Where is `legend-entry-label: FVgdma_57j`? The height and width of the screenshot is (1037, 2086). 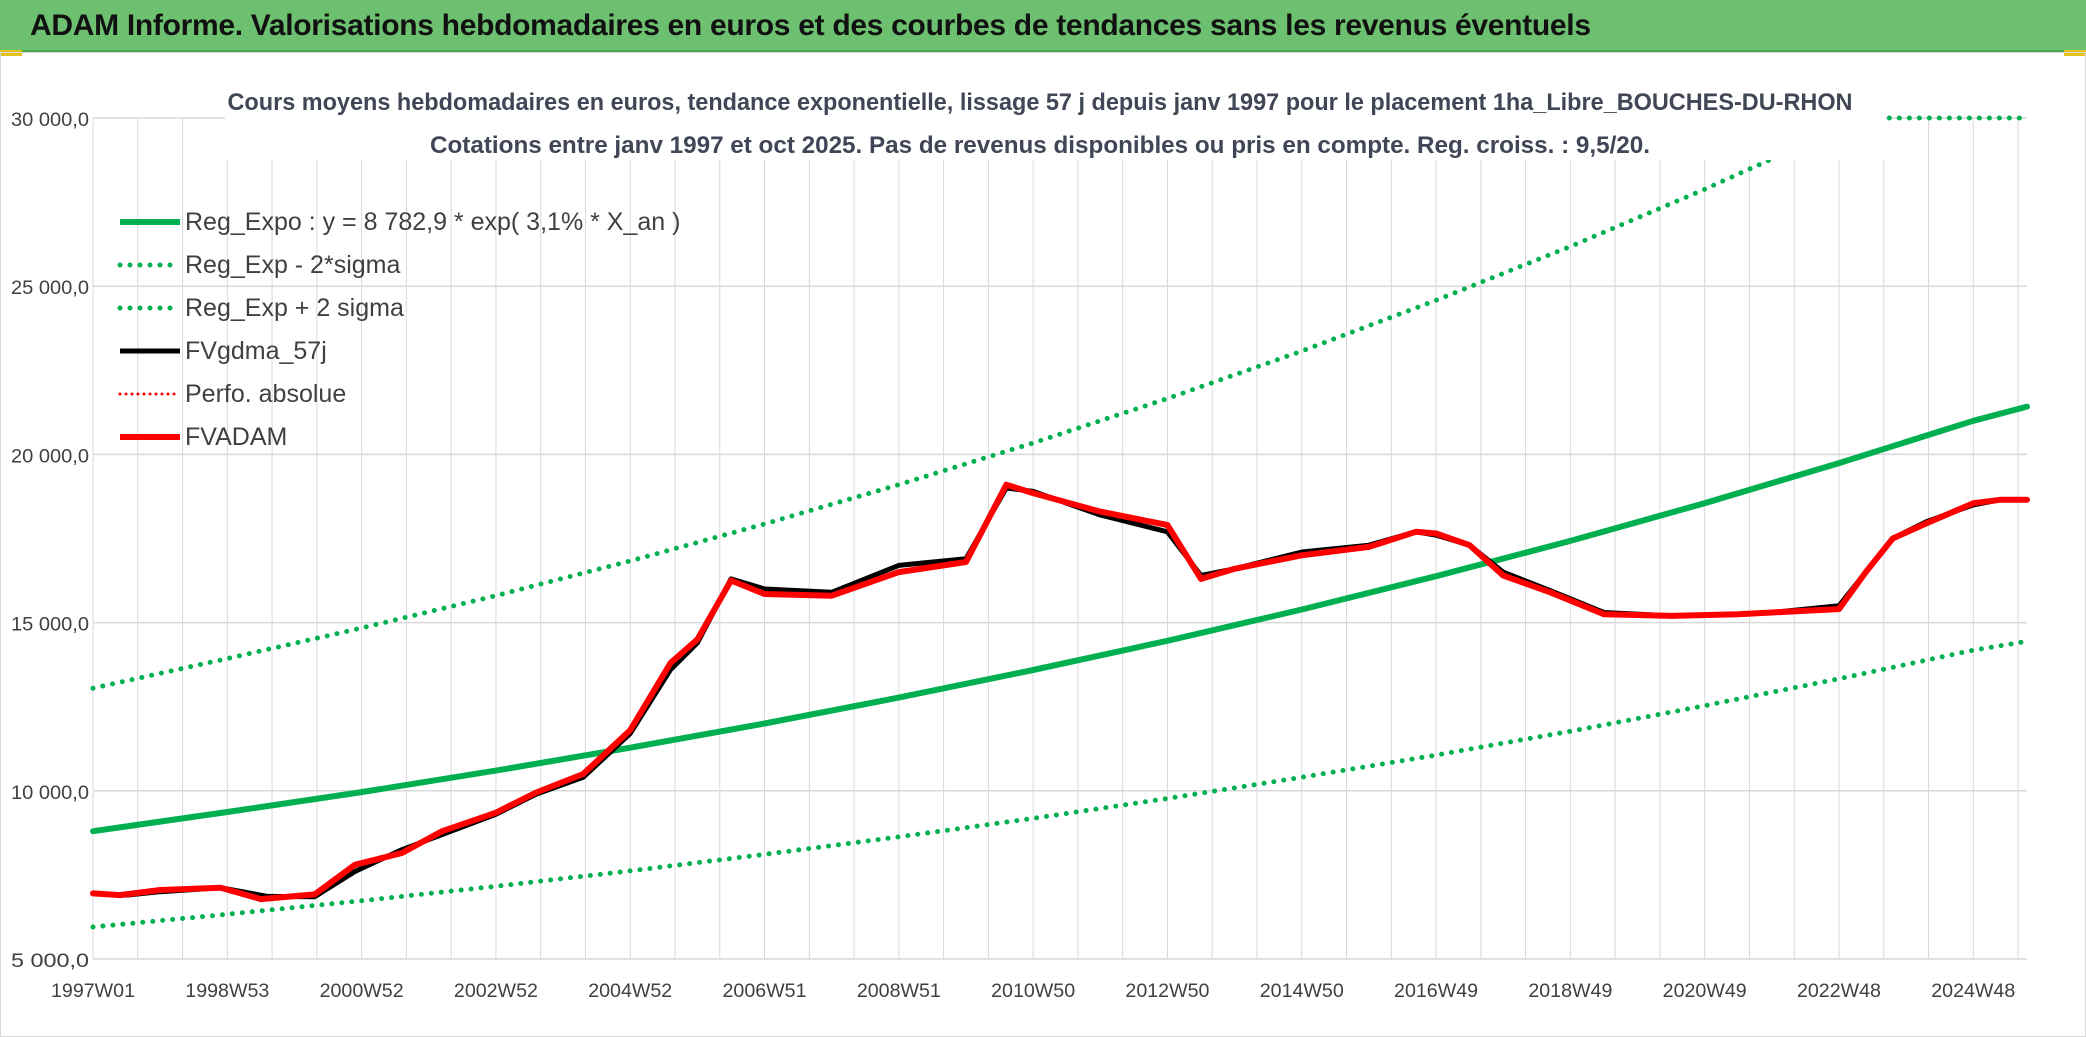 legend-entry-label: FVgdma_57j is located at coordinates (256, 351).